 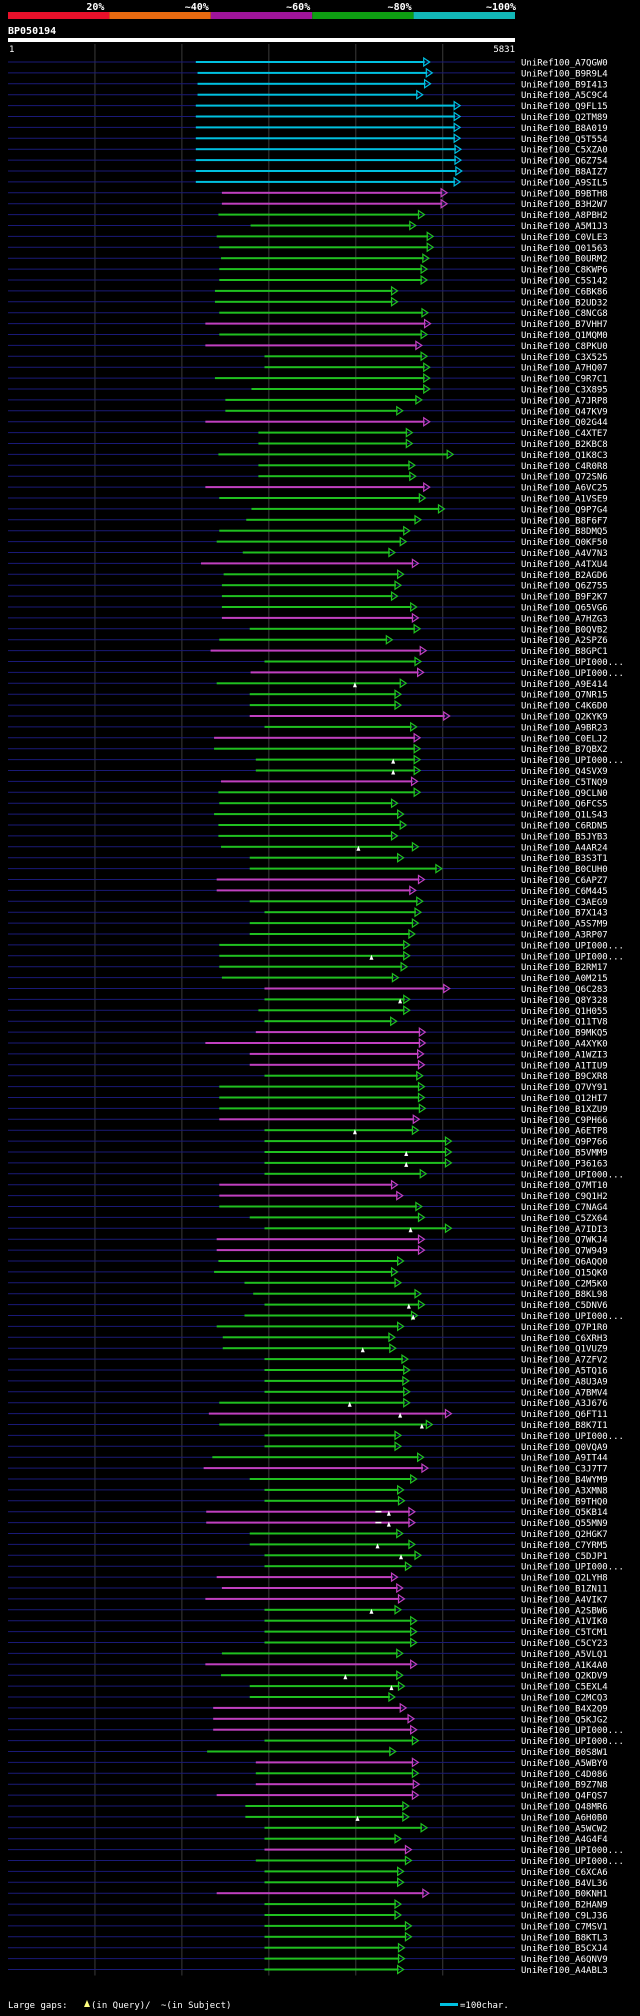 I want to click on hit-name: UniRef100_Q55MN9, so click(x=564, y=1524).